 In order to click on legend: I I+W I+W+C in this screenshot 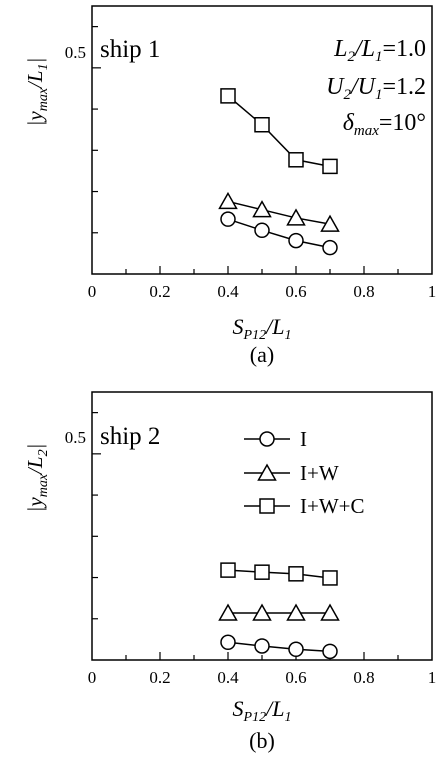, I will do `click(304, 472)`.